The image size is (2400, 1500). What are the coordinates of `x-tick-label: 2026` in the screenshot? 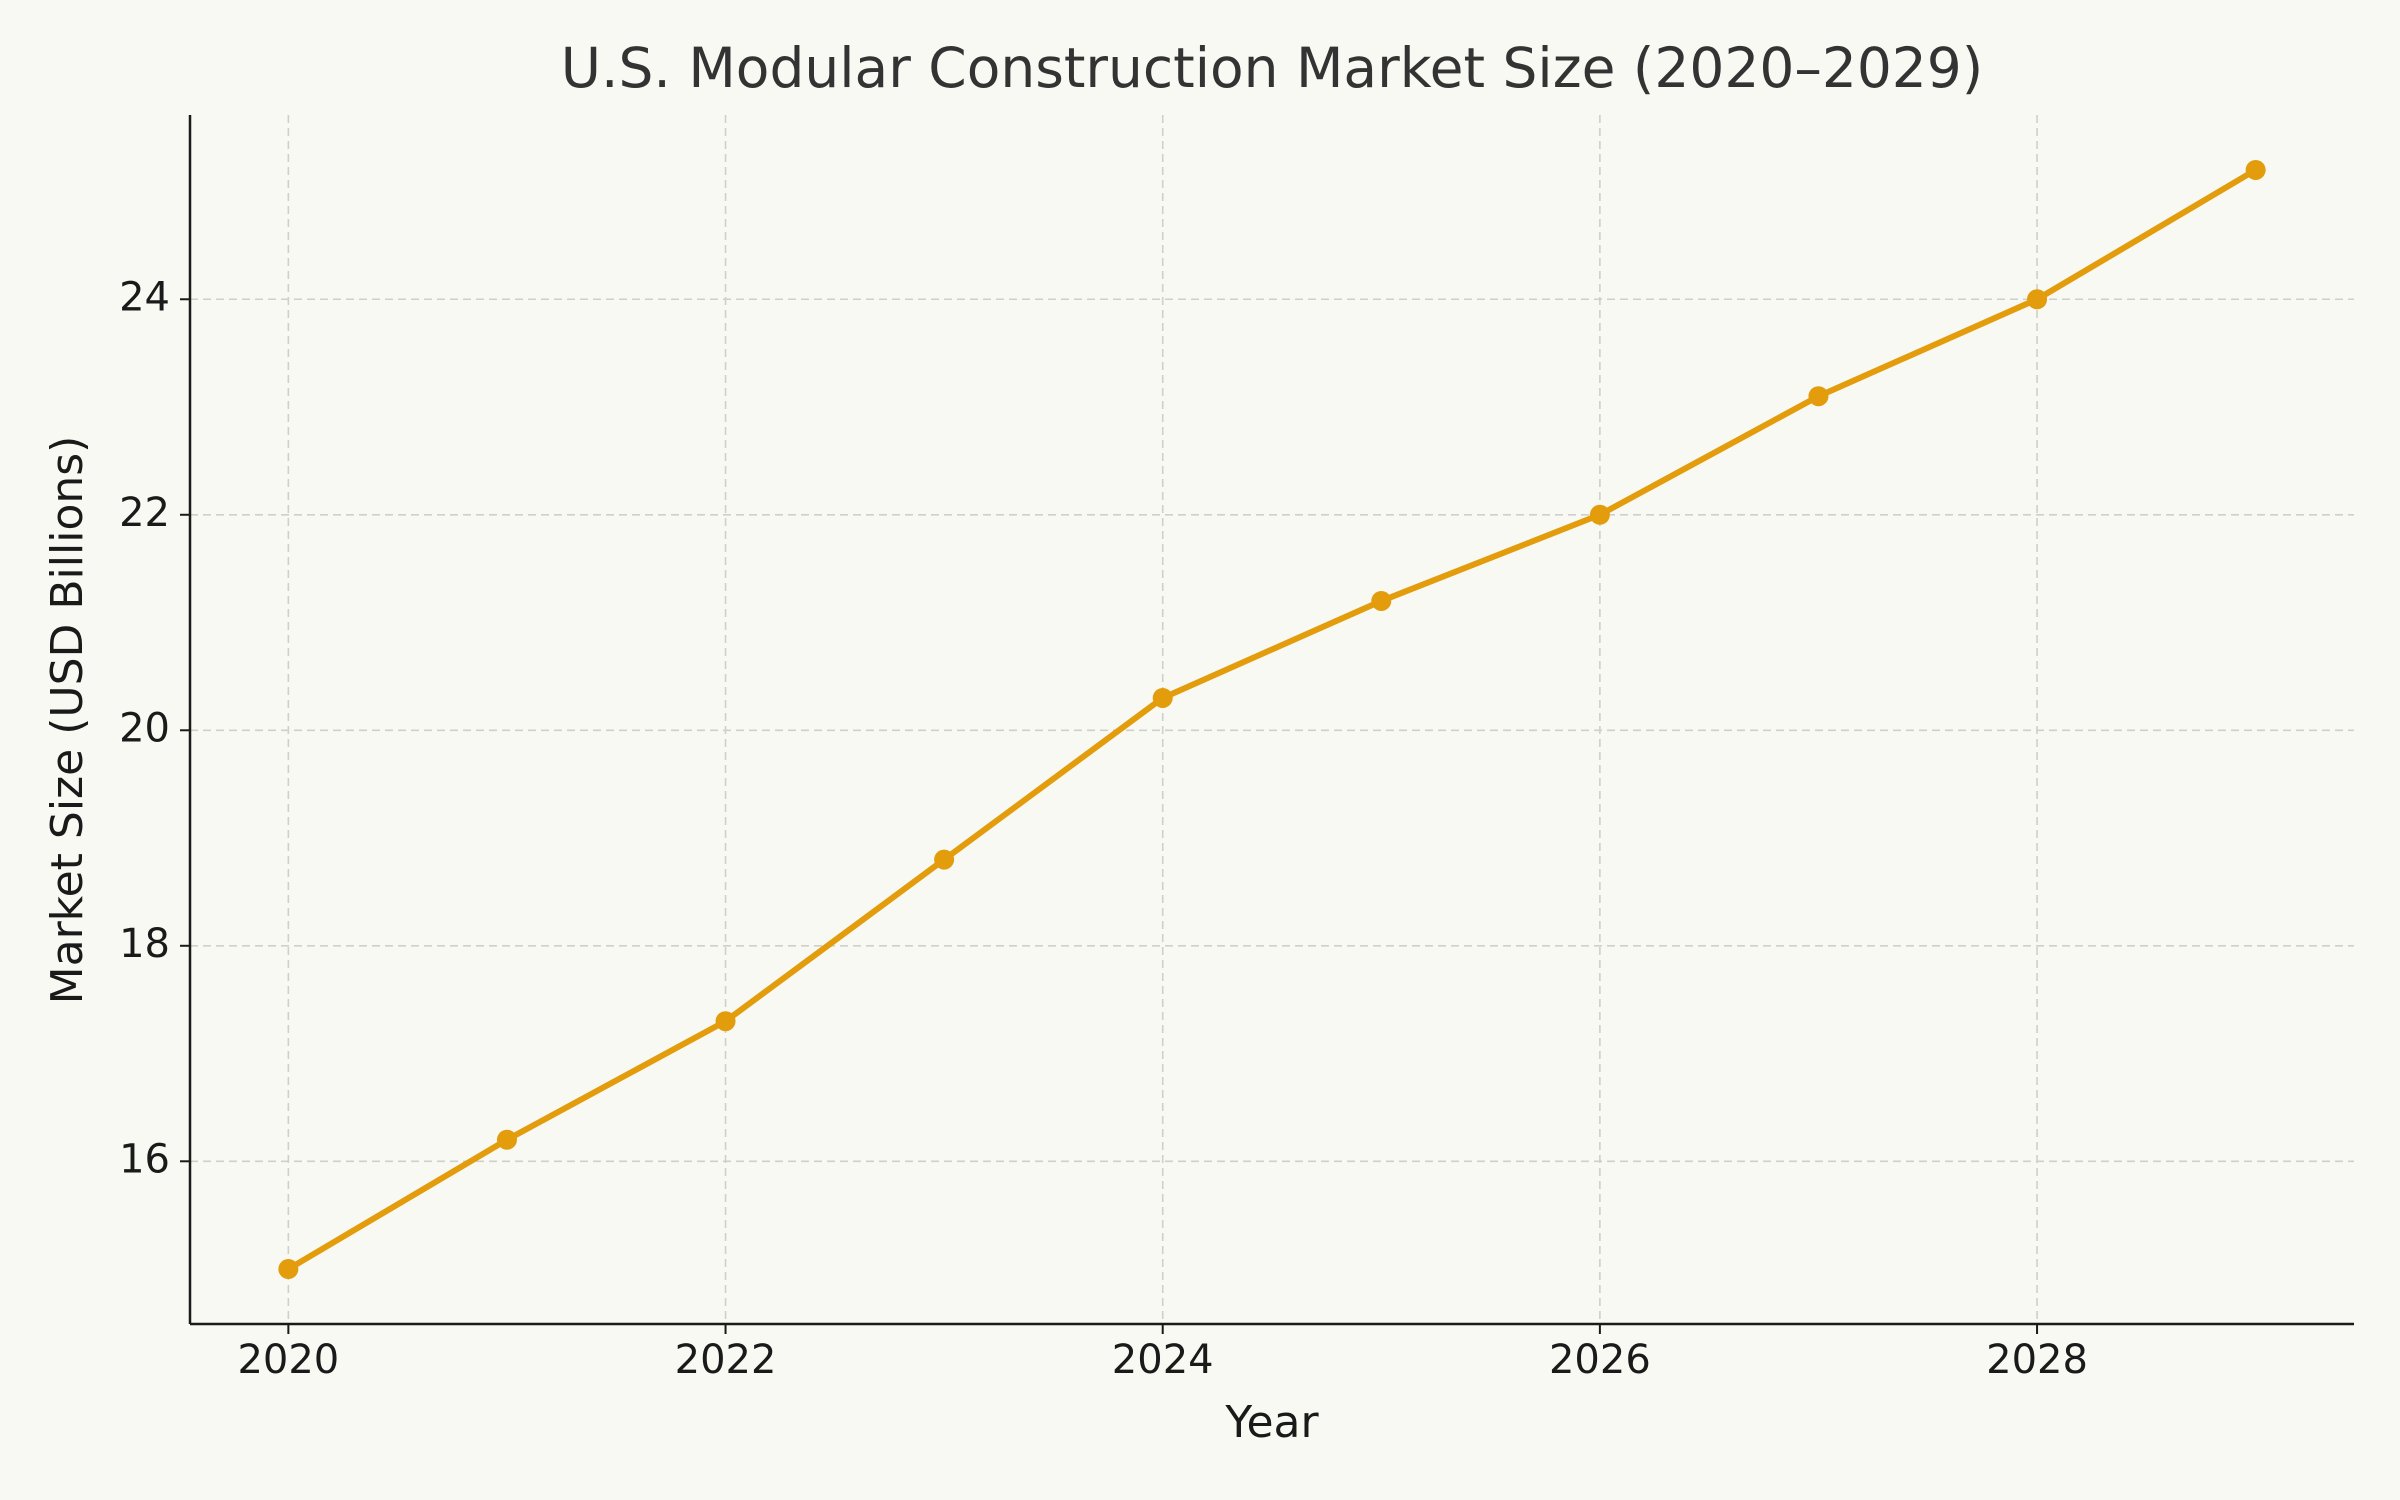 It's located at (1600, 1360).